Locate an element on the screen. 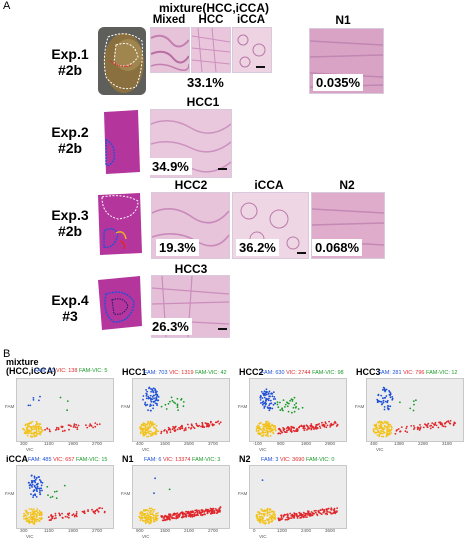  plot-legend: FAM: 703 VIC: 1319 FAM-VIC: 42 is located at coordinates (185, 373).